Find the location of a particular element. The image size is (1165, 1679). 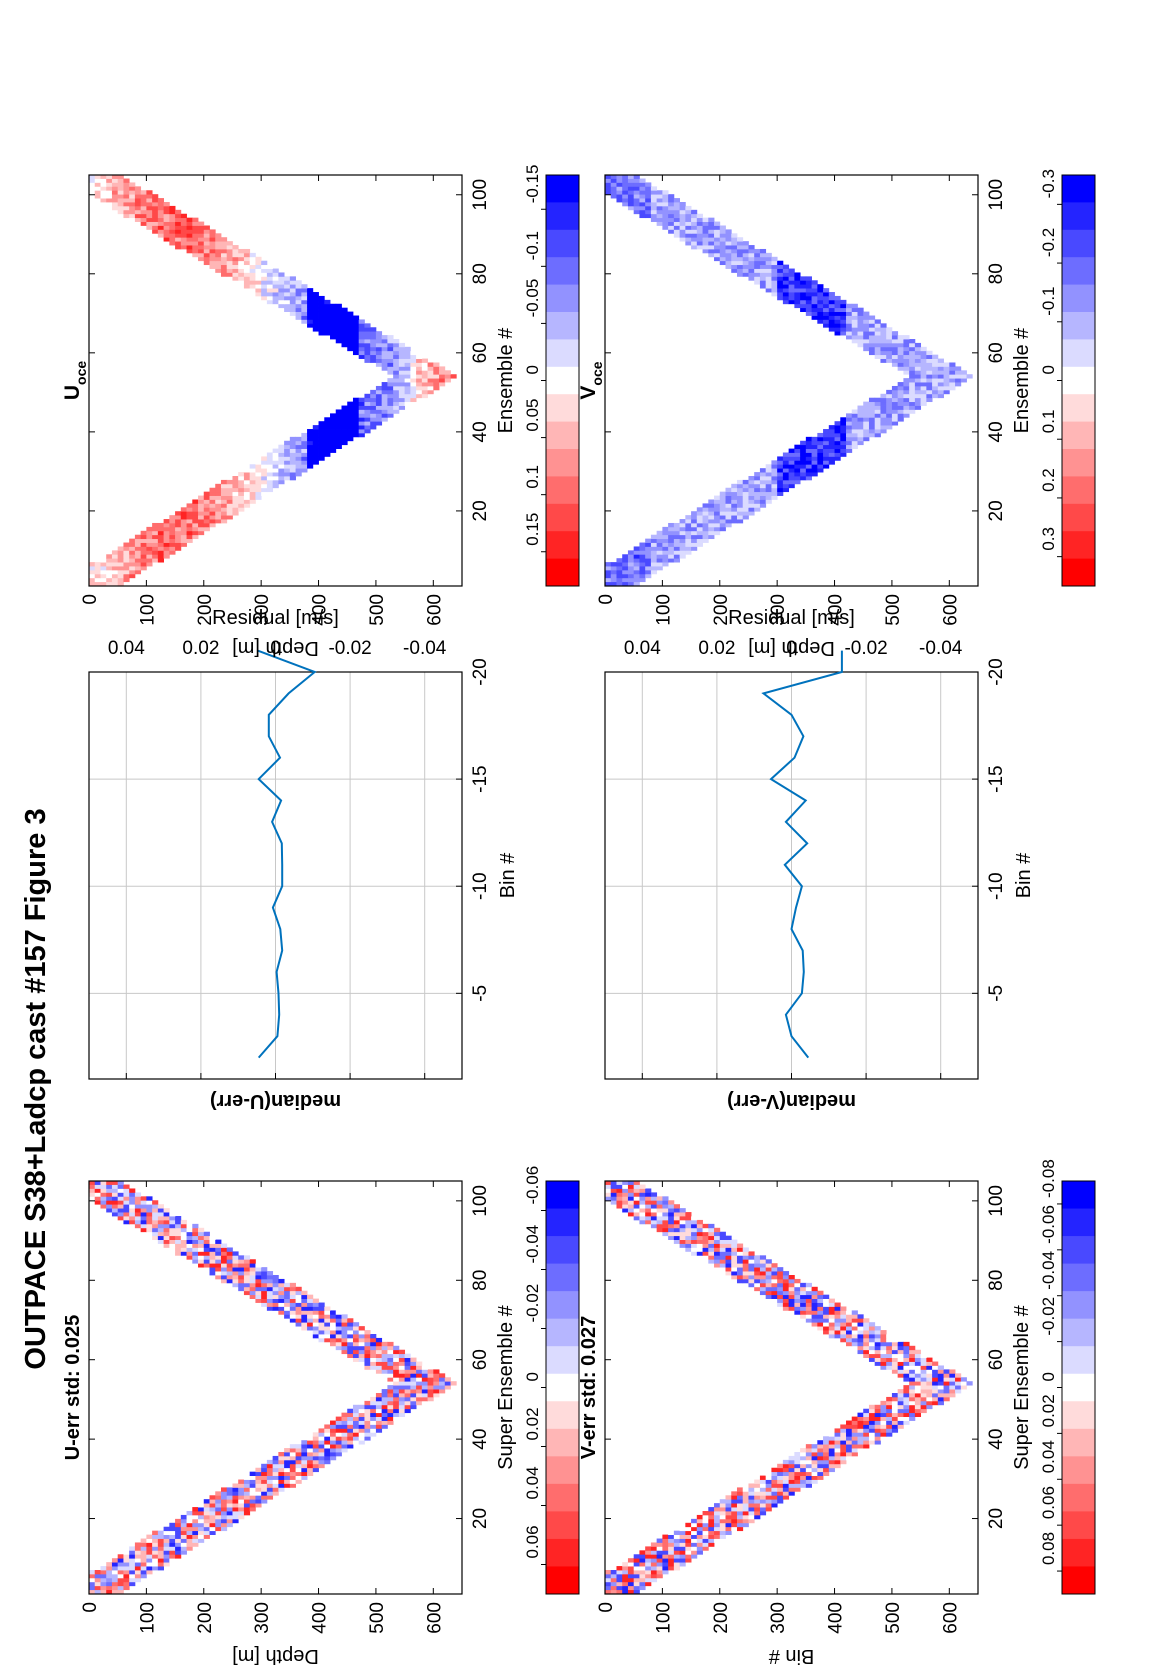

colorbar-tick-label: 0 is located at coordinates (532, 369).